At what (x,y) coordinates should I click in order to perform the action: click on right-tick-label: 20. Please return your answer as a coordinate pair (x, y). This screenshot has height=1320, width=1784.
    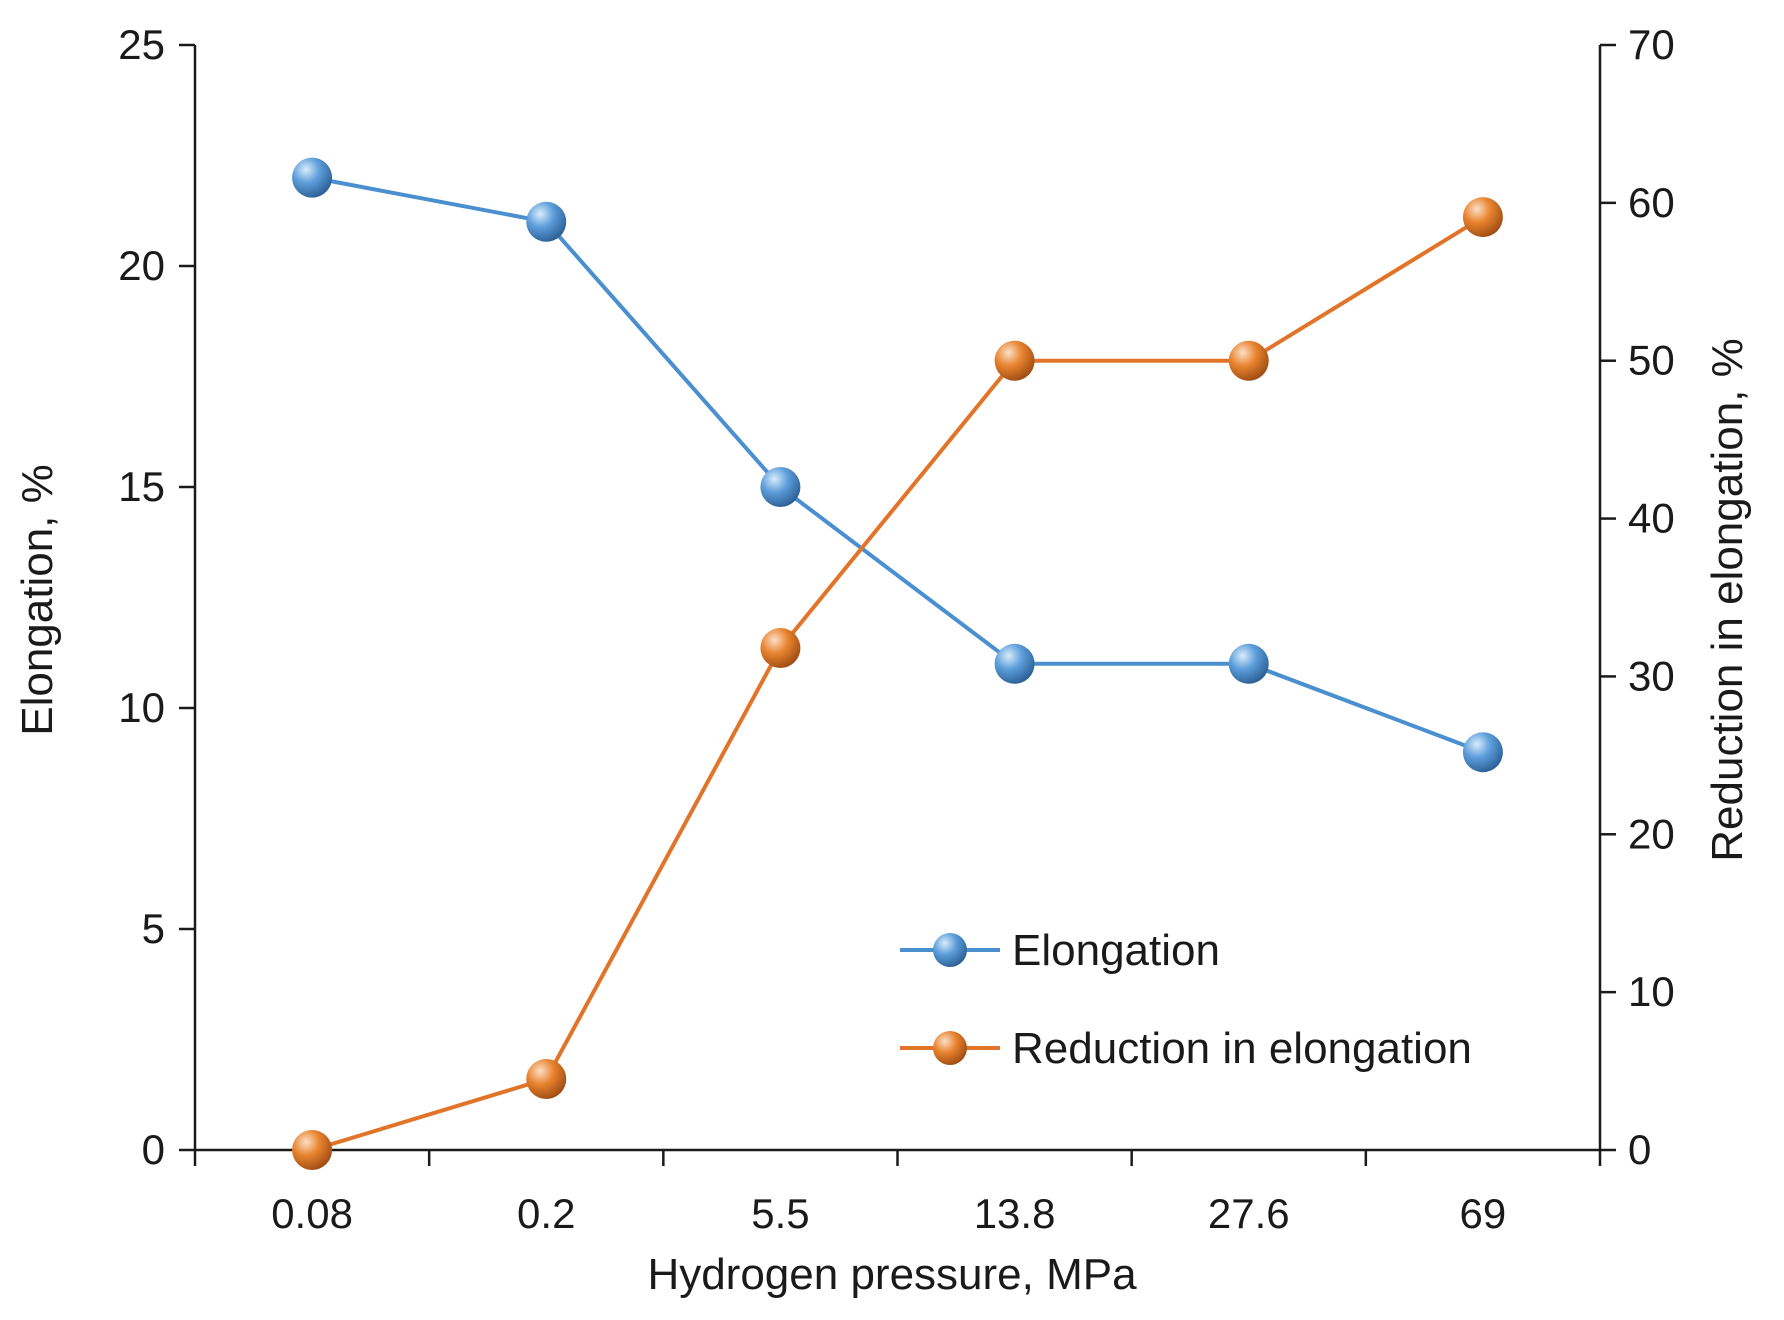
    Looking at the image, I should click on (1651, 833).